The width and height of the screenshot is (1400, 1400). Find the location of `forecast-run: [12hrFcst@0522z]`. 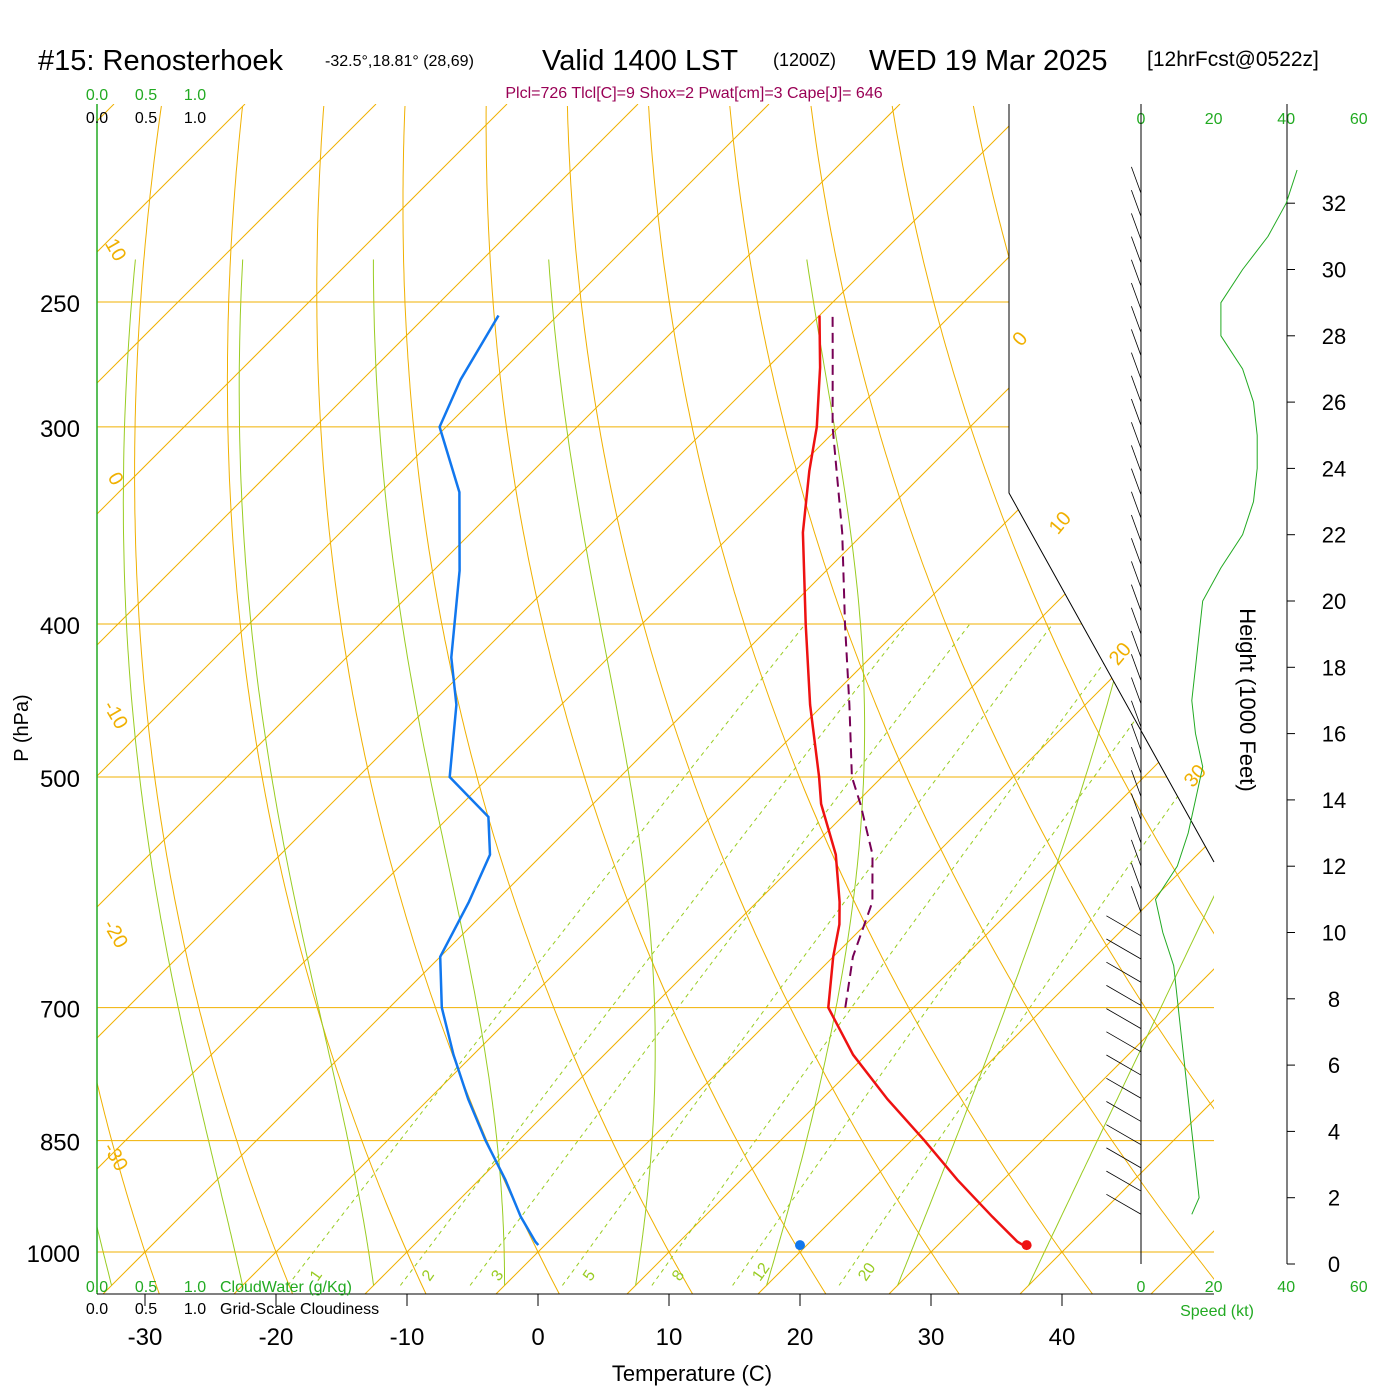

forecast-run: [12hrFcst@0522z] is located at coordinates (1233, 59).